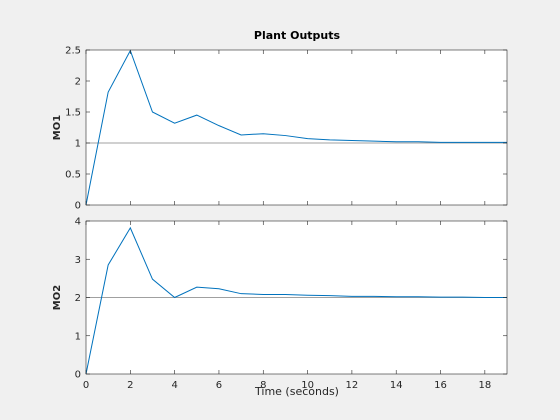  What do you see at coordinates (307, 385) in the screenshot?
I see `mo2-x-tick-label: 10` at bounding box center [307, 385].